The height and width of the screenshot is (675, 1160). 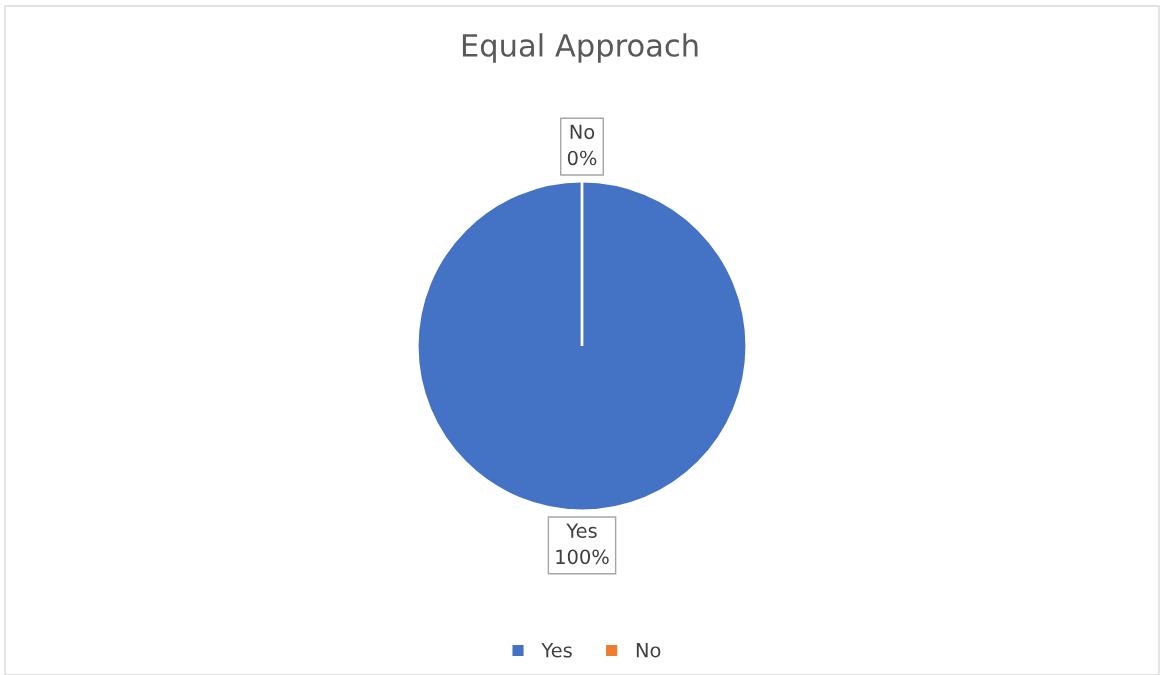 What do you see at coordinates (582, 557) in the screenshot?
I see `data-label: 100%` at bounding box center [582, 557].